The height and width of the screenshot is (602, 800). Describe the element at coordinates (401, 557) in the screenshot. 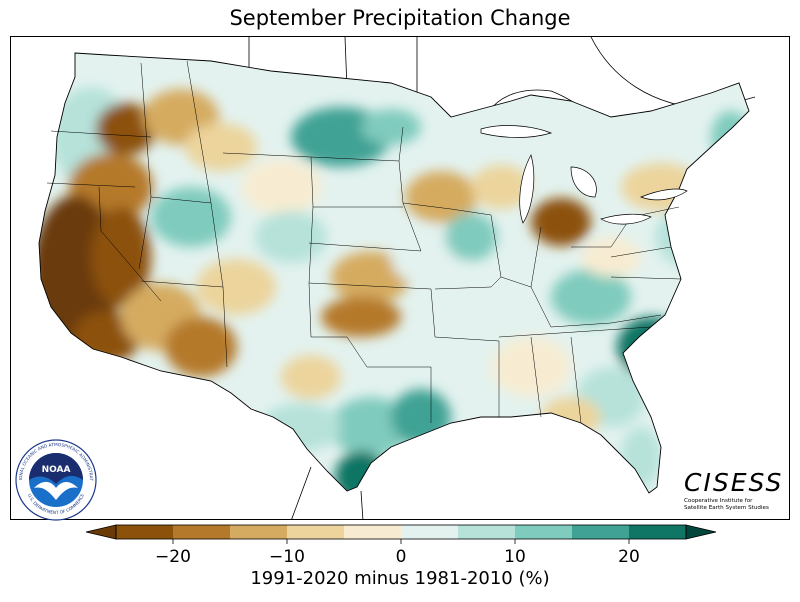

I see `colorbar-tick-label: 0` at that location.